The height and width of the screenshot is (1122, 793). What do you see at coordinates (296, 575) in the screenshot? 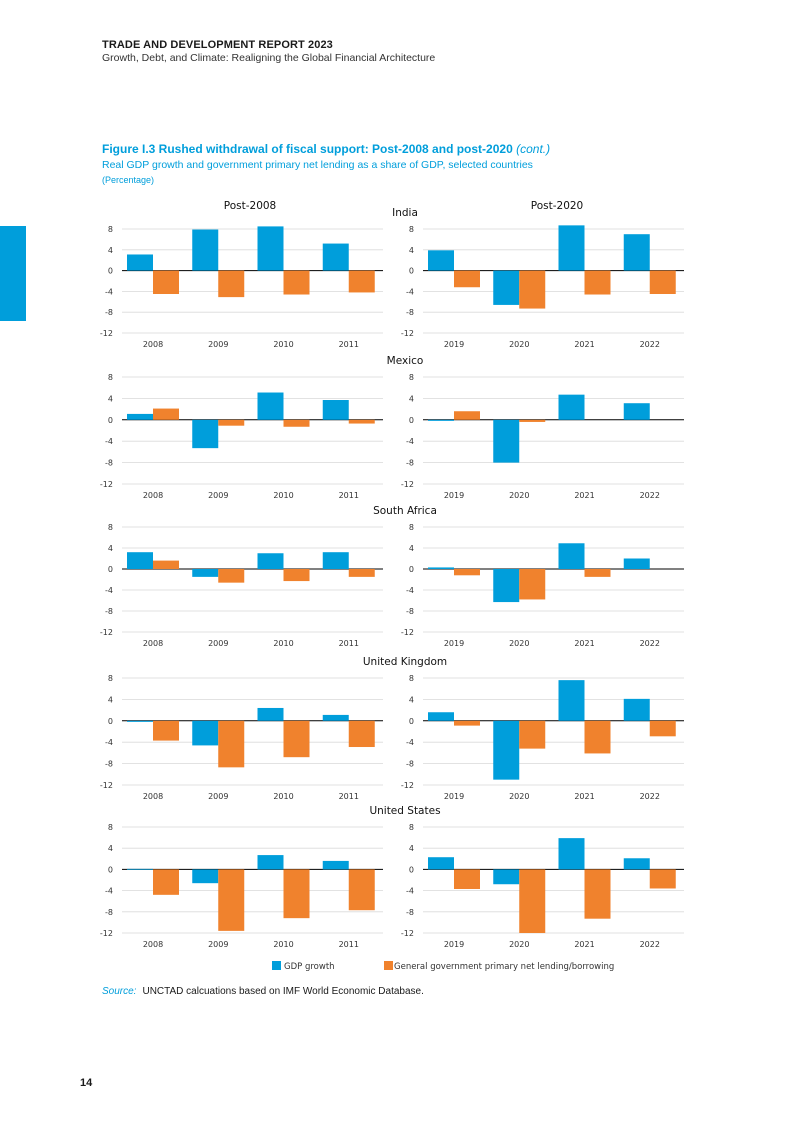
I see `bar-lending-south-africa-2010` at bounding box center [296, 575].